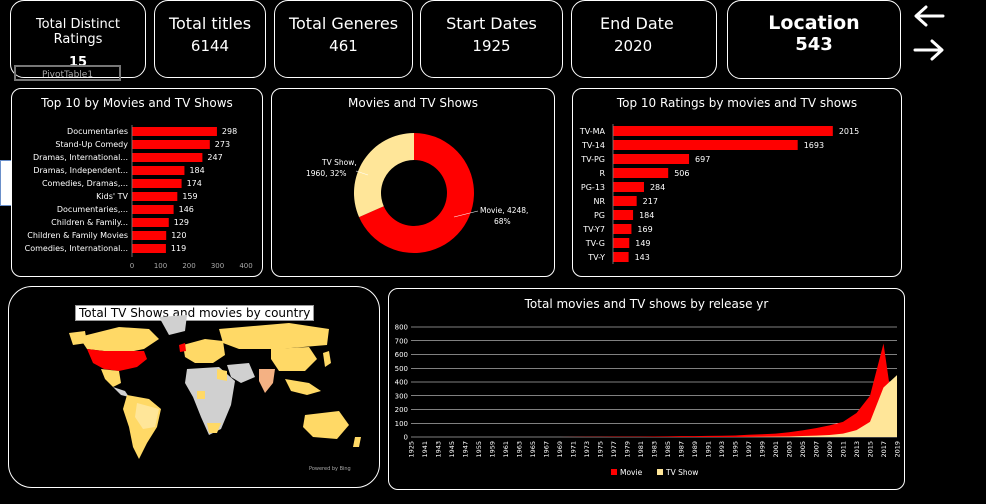 This screenshot has height=504, width=986. What do you see at coordinates (343, 39) in the screenshot?
I see `kpi-card-total-generes: Total Generes 461` at bounding box center [343, 39].